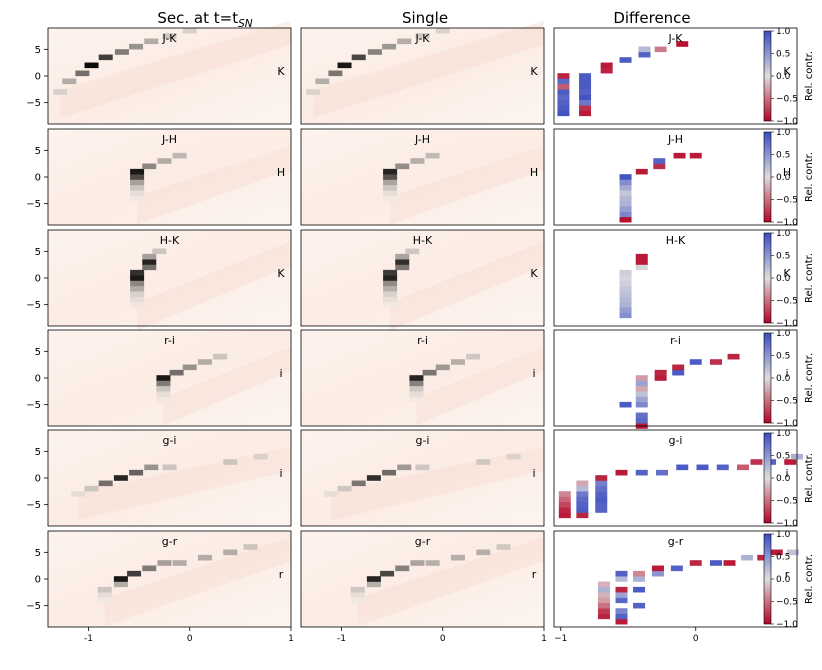 The image size is (822, 670). What do you see at coordinates (190, 639) in the screenshot?
I see `x-tick-label: 0` at bounding box center [190, 639].